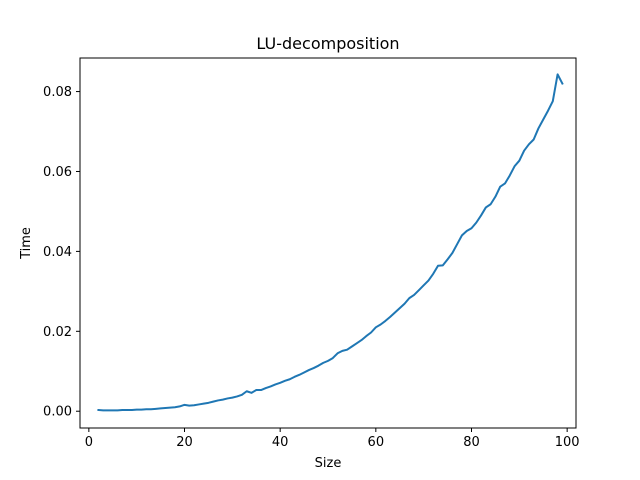  I want to click on y-axis-label: Time, so click(26, 243).